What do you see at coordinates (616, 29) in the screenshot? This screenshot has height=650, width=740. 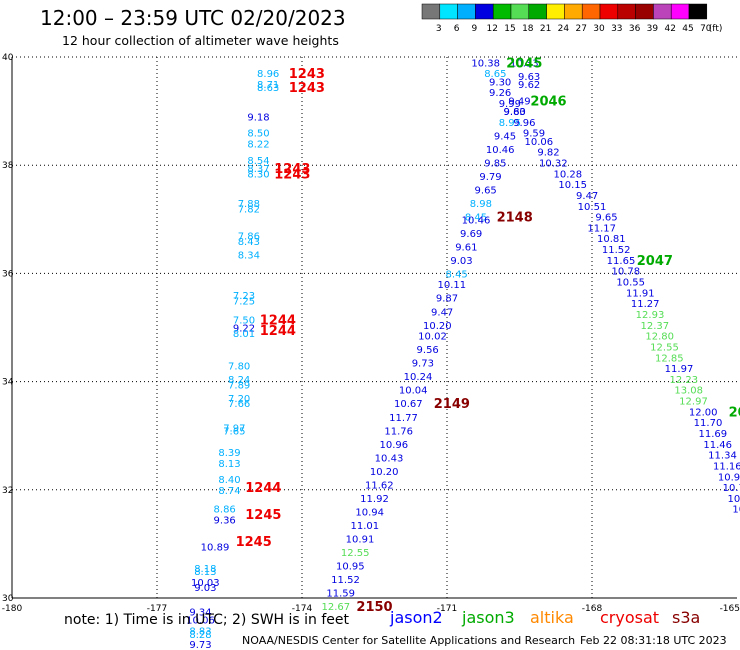 I see `colorbar-label: 33` at bounding box center [616, 29].